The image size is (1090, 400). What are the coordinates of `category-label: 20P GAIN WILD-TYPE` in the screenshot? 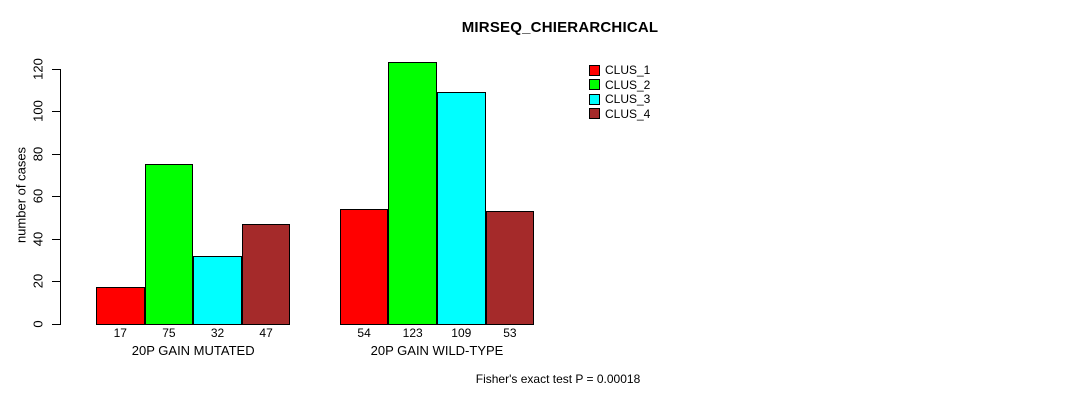 It's located at (437, 350).